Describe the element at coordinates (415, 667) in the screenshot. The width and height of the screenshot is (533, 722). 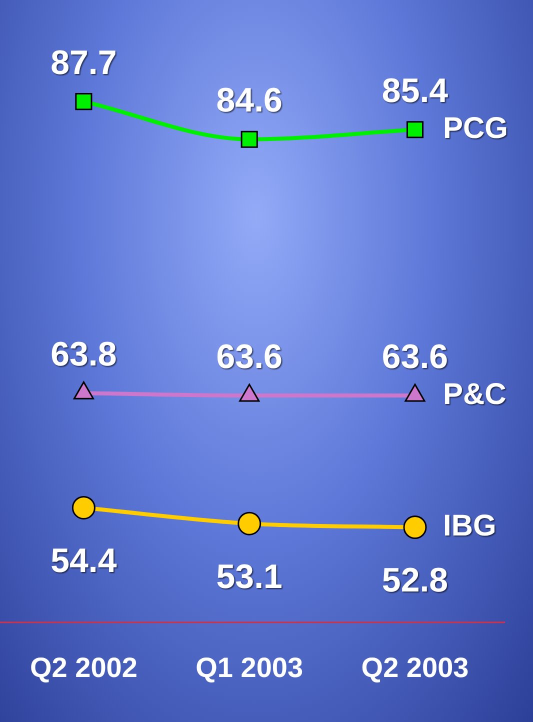
I see `x-tick-label: Q2 2003` at that location.